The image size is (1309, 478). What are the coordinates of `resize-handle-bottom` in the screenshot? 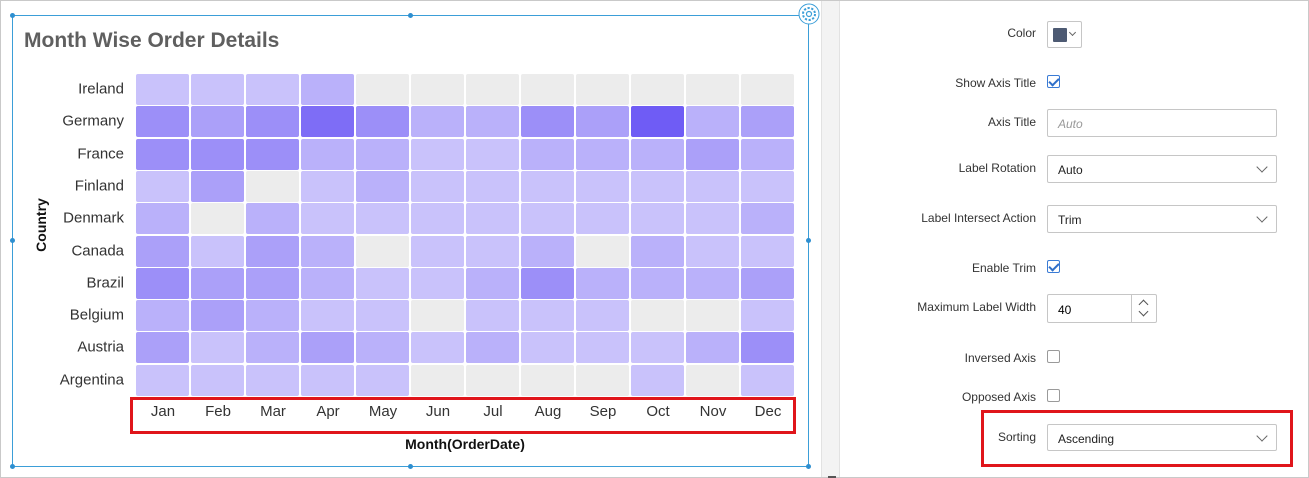 It's located at (410, 466).